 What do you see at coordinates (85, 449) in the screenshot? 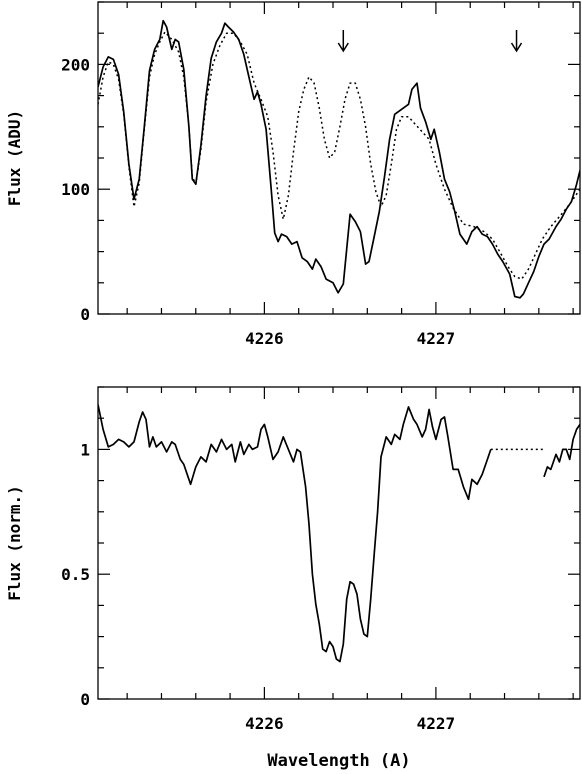
I see `y-tick-label: 1` at bounding box center [85, 449].